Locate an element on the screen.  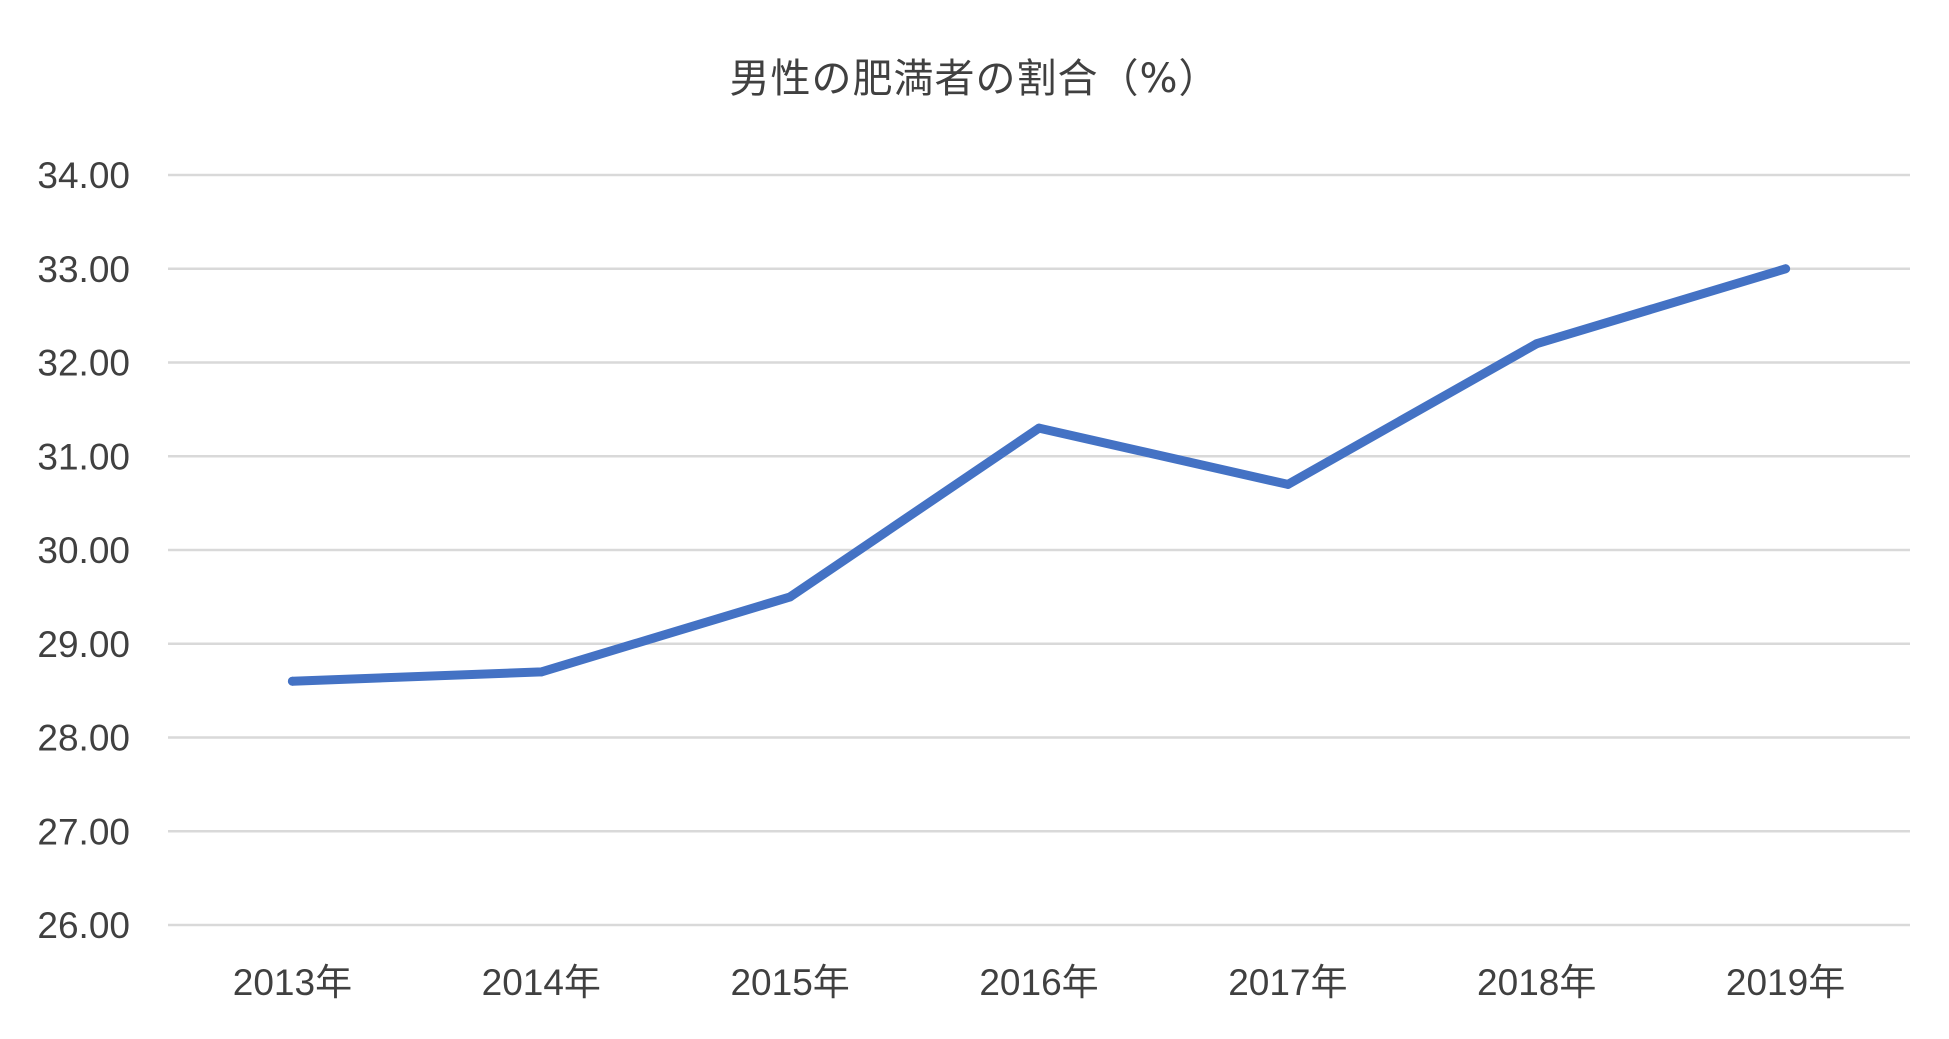
y-tick-label: 30.00 is located at coordinates (83, 550).